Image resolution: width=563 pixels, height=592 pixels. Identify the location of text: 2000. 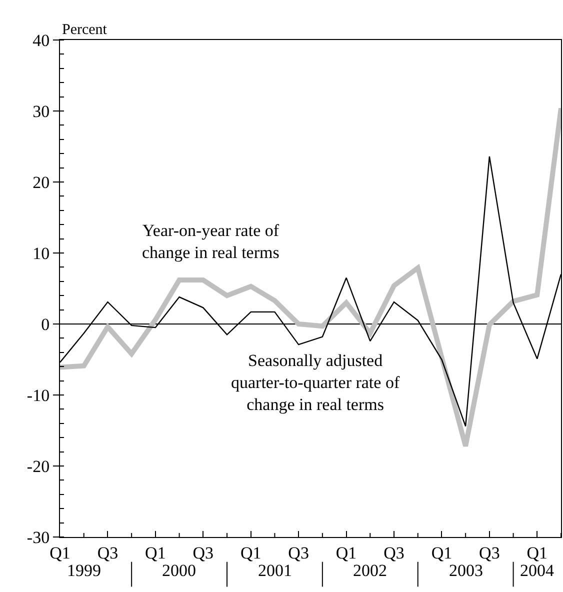
(179, 570).